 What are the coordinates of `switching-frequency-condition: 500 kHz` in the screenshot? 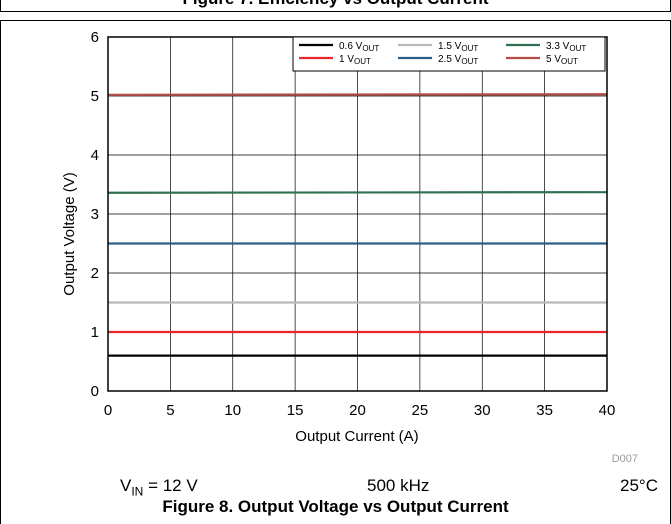 It's located at (398, 485).